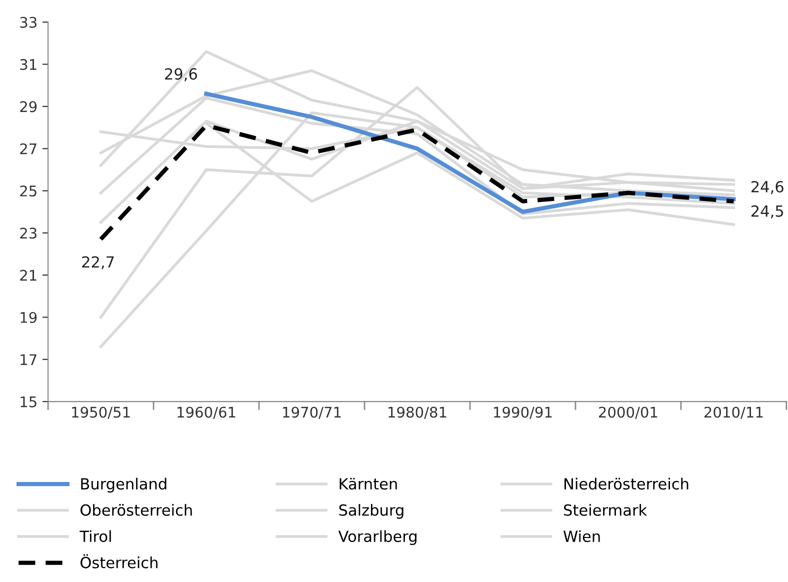  Describe the element at coordinates (767, 187) in the screenshot. I see `annotation: 24,6` at that location.